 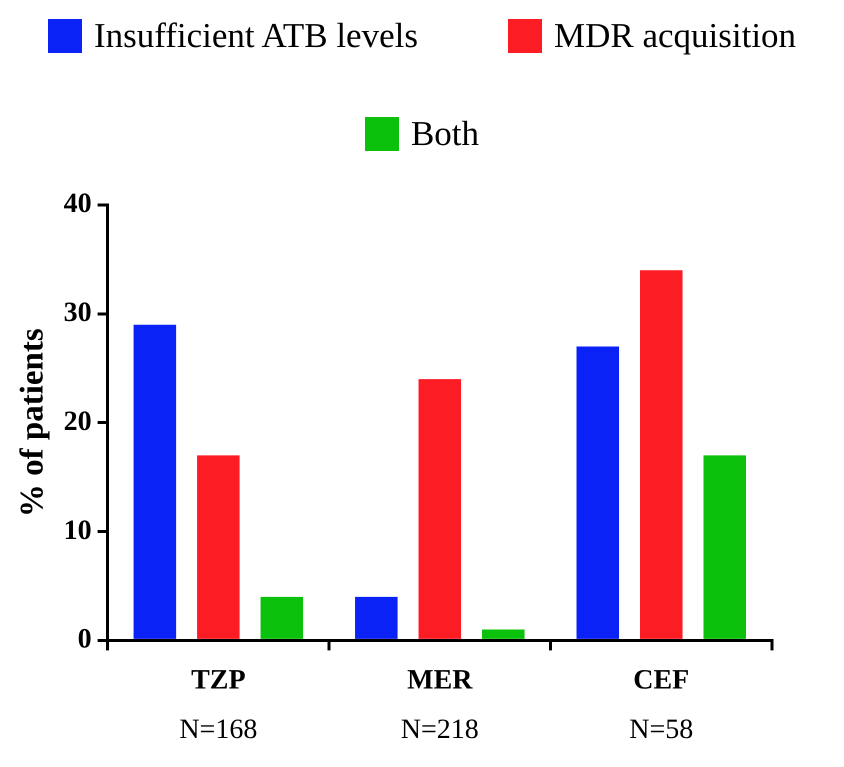 What do you see at coordinates (445, 134) in the screenshot?
I see `legend-label: Both` at bounding box center [445, 134].